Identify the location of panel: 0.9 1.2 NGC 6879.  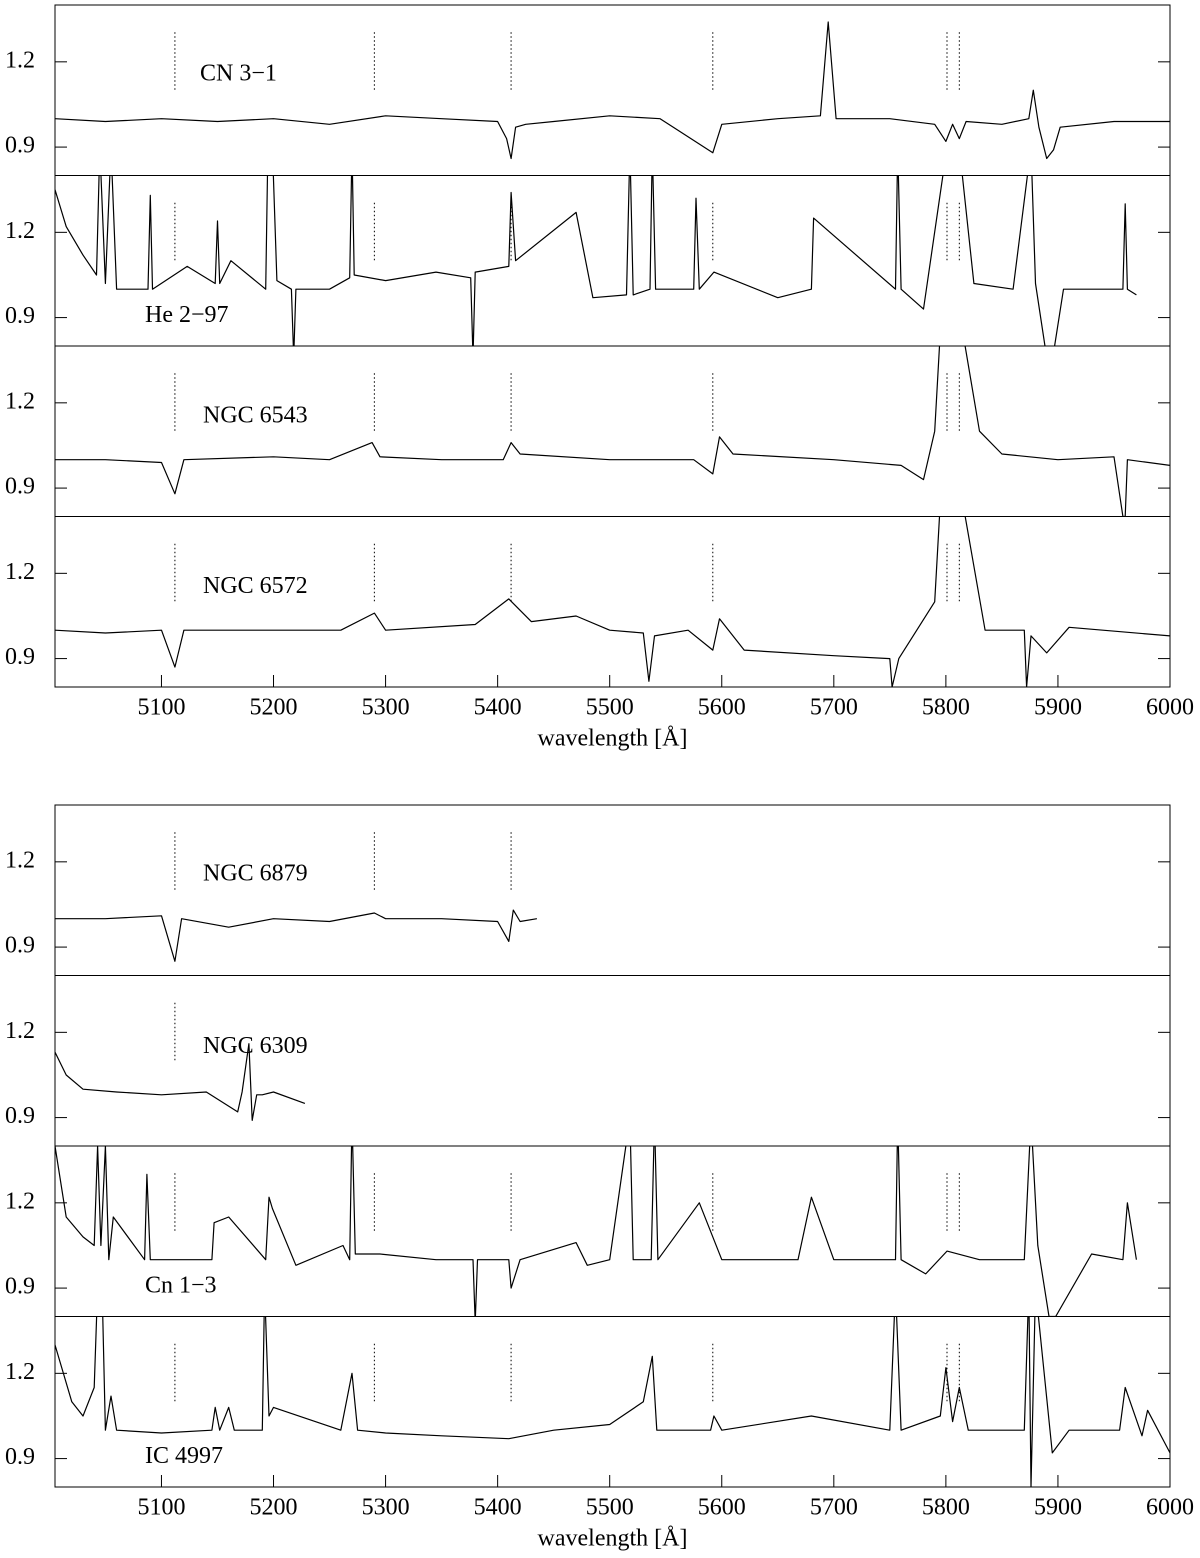
(588, 890).